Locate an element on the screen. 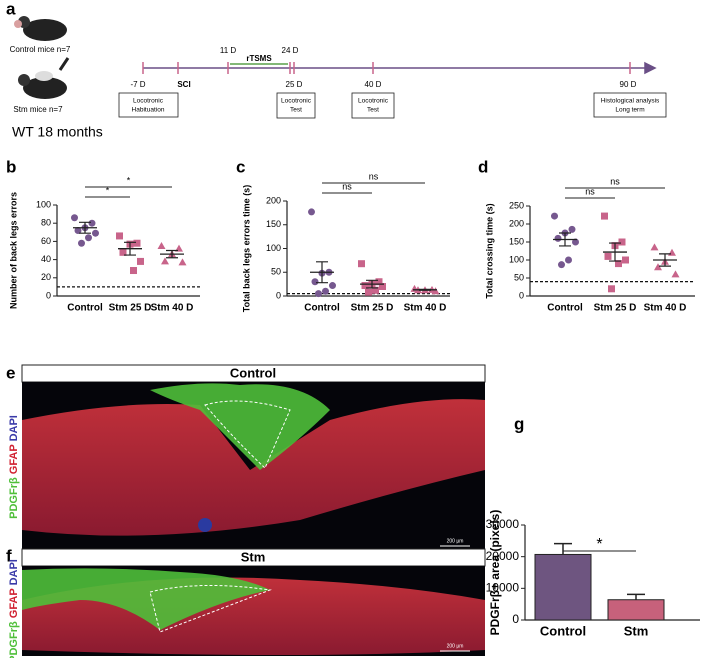  y-tick-label: 50 is located at coordinates (519, 277).